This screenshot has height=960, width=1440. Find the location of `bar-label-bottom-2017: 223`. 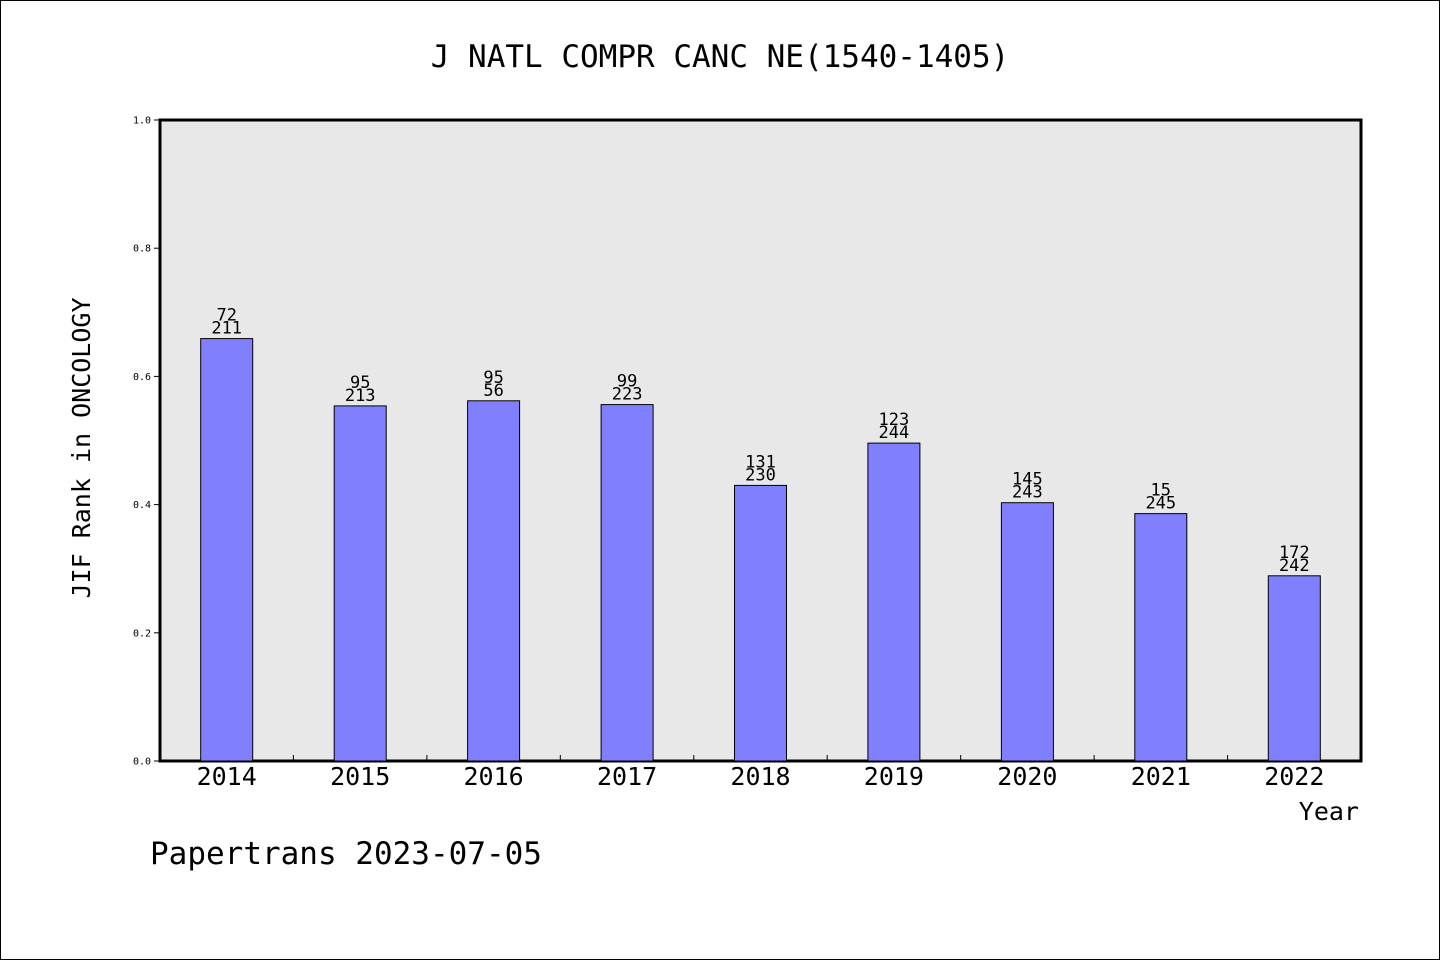

bar-label-bottom-2017: 223 is located at coordinates (627, 395).